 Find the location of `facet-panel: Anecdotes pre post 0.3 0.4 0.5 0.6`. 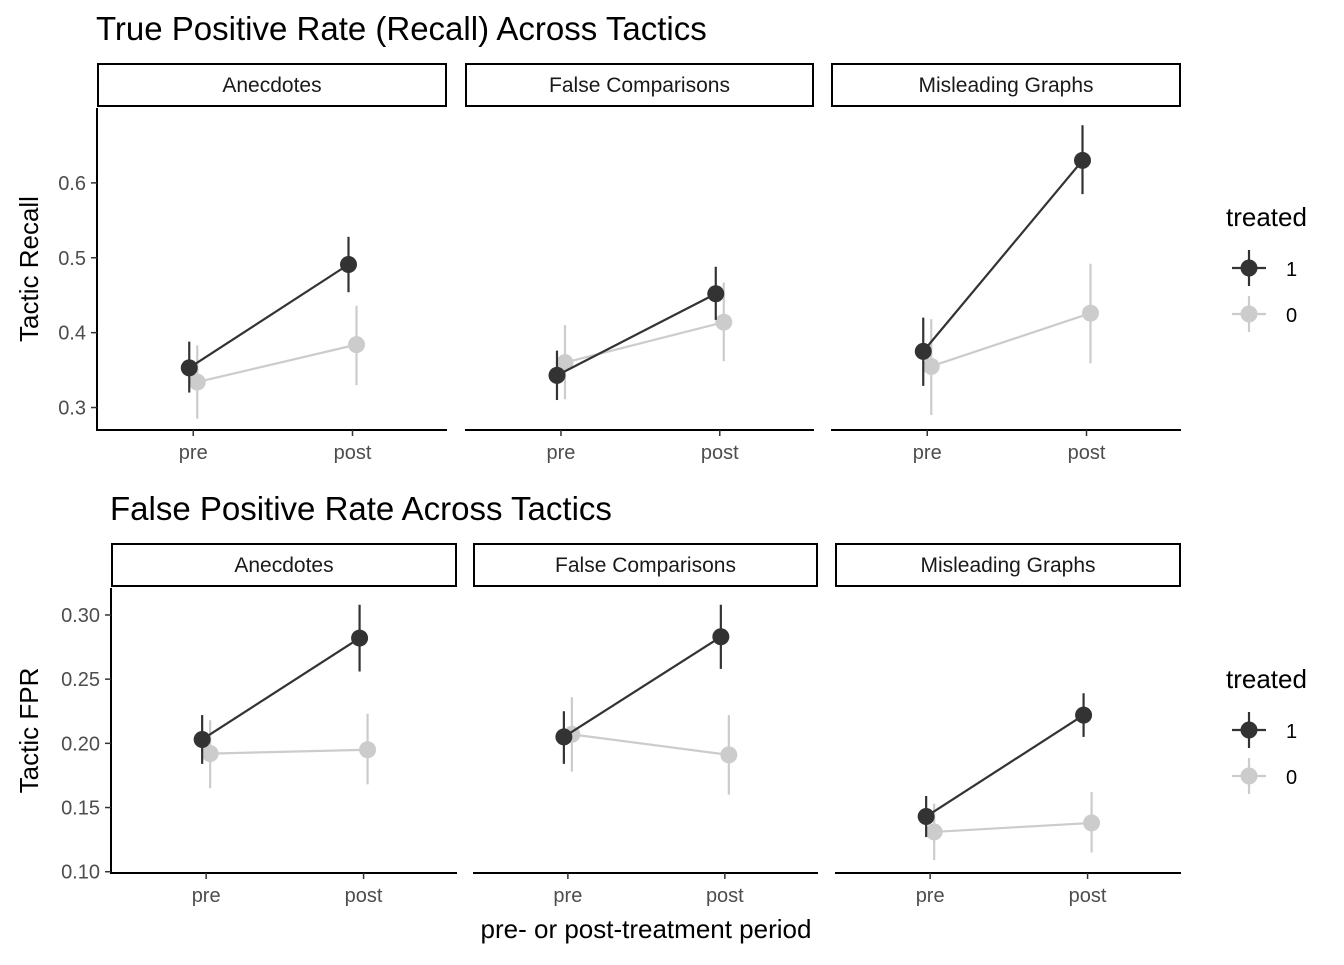

facet-panel: Anecdotes pre post 0.3 0.4 0.5 0.6 is located at coordinates (252, 263).